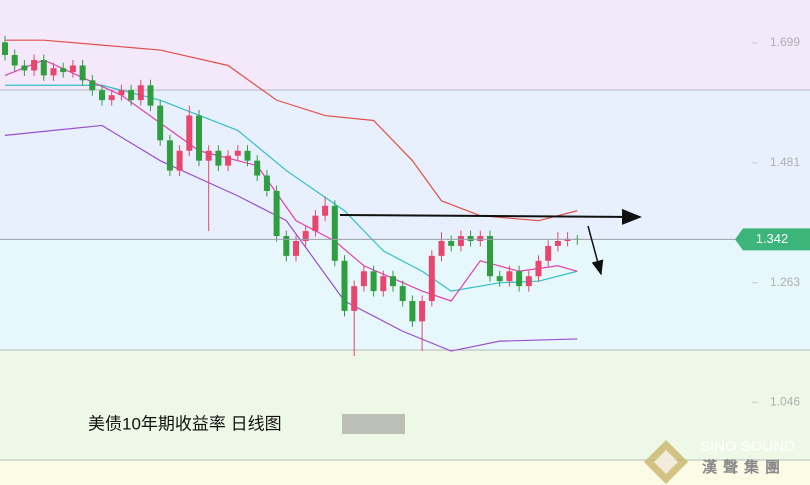 Image resolution: width=810 pixels, height=485 pixels. I want to click on band, so click(405, 472).